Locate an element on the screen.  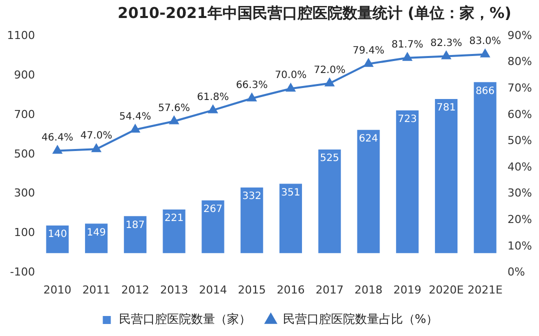
x-tick-label: 2014 is located at coordinates (212, 289).